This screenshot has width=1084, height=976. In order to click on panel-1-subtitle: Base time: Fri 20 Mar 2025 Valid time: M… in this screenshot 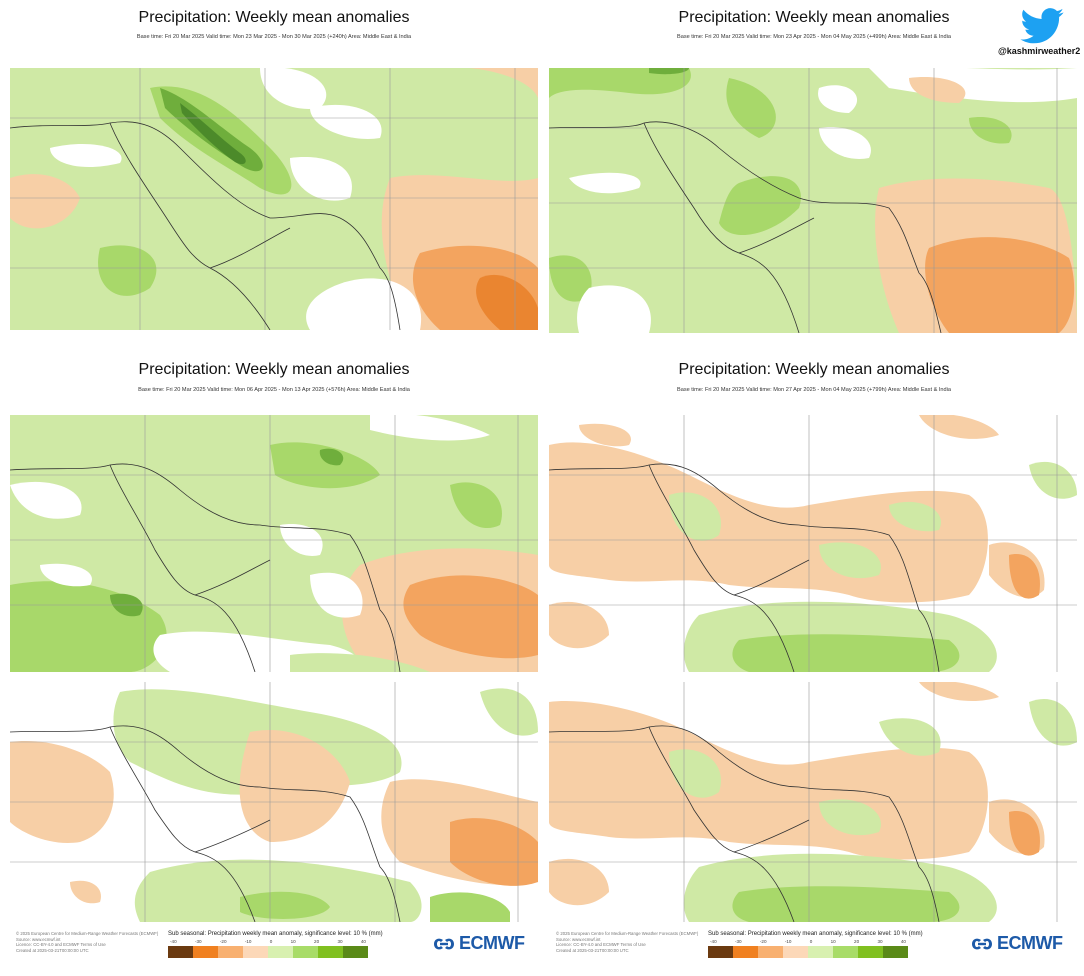, I will do `click(274, 37)`.